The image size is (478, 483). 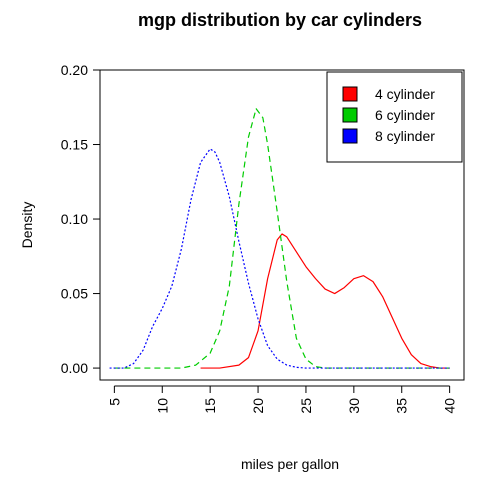 I want to click on legend-label: 8 cylinder, so click(x=405, y=136).